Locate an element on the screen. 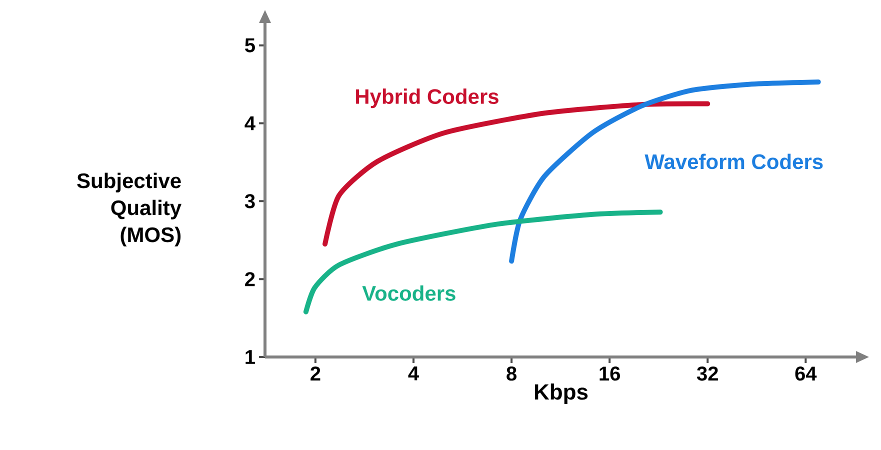 This screenshot has width=881, height=450. x-tick-label: 4 is located at coordinates (413, 373).